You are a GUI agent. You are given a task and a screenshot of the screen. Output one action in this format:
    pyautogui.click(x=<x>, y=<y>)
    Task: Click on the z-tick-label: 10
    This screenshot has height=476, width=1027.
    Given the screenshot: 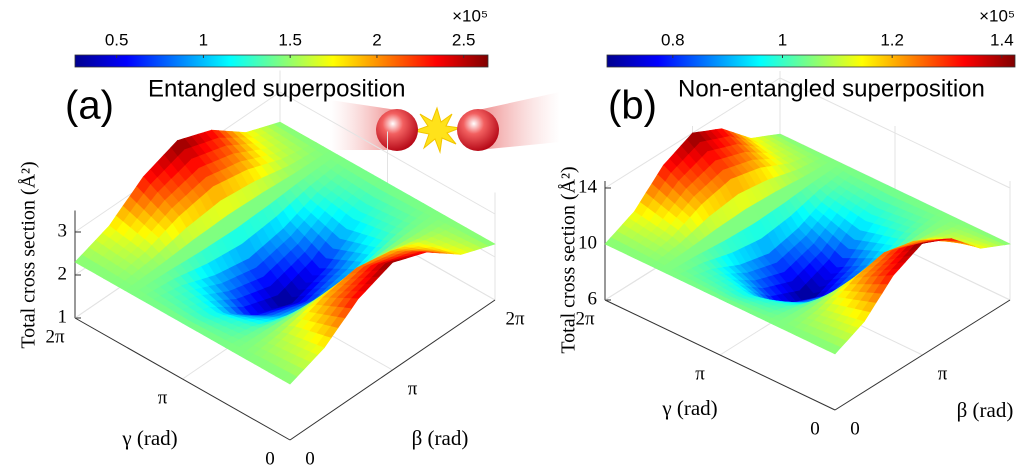 What is the action you would take?
    pyautogui.click(x=587, y=242)
    